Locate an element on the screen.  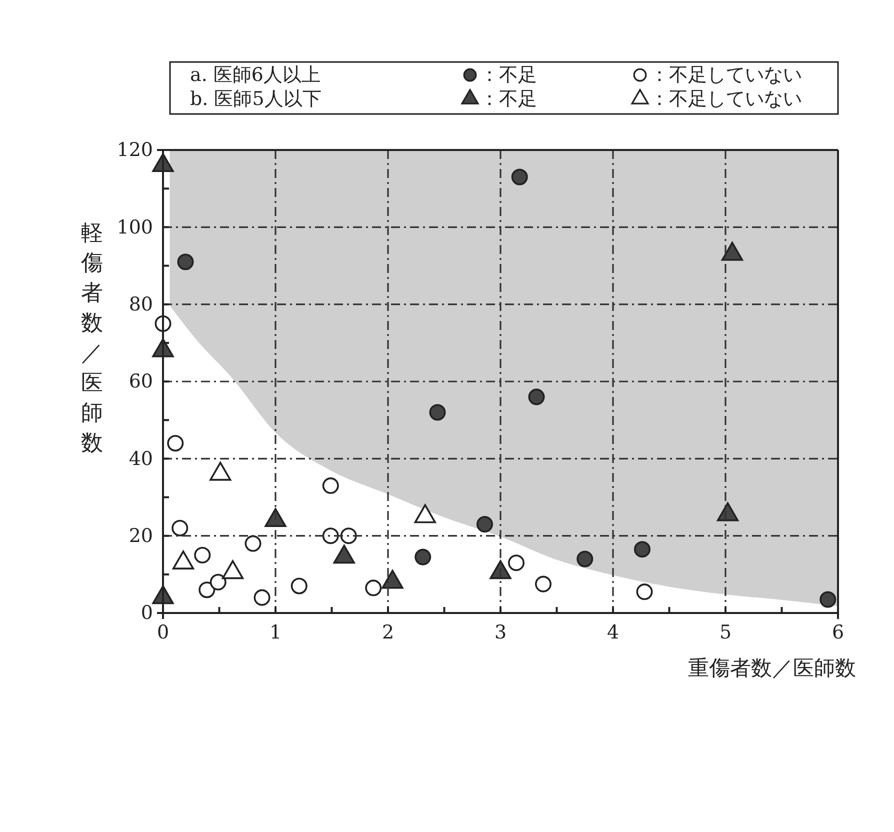
y-tick-label: 40 is located at coordinates (140, 459).